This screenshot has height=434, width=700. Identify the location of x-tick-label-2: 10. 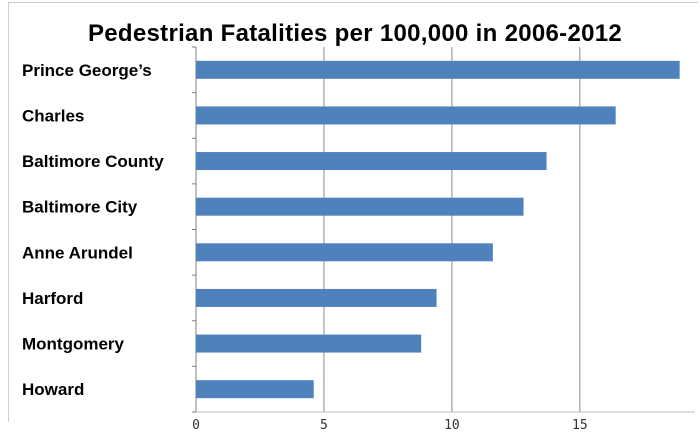
(452, 425).